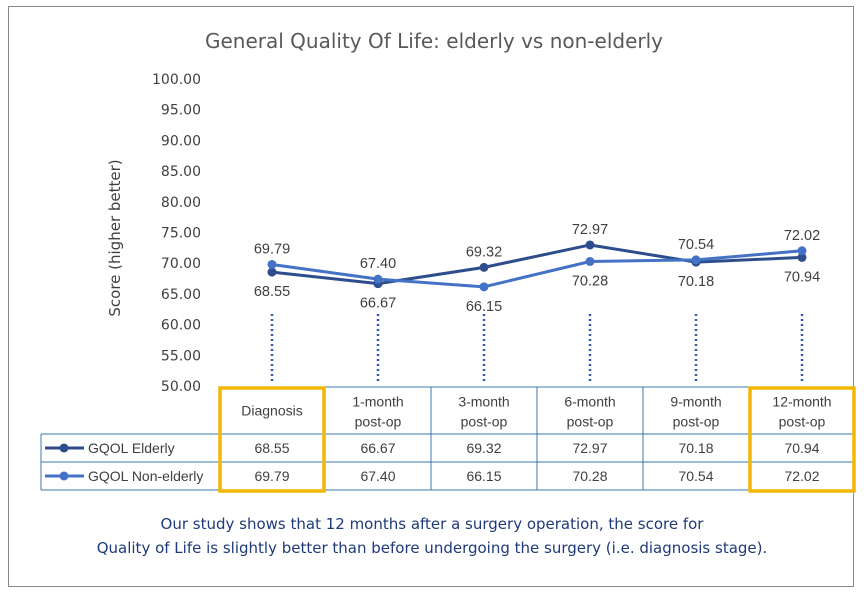  I want to click on table-value: 72.02, so click(801, 476).